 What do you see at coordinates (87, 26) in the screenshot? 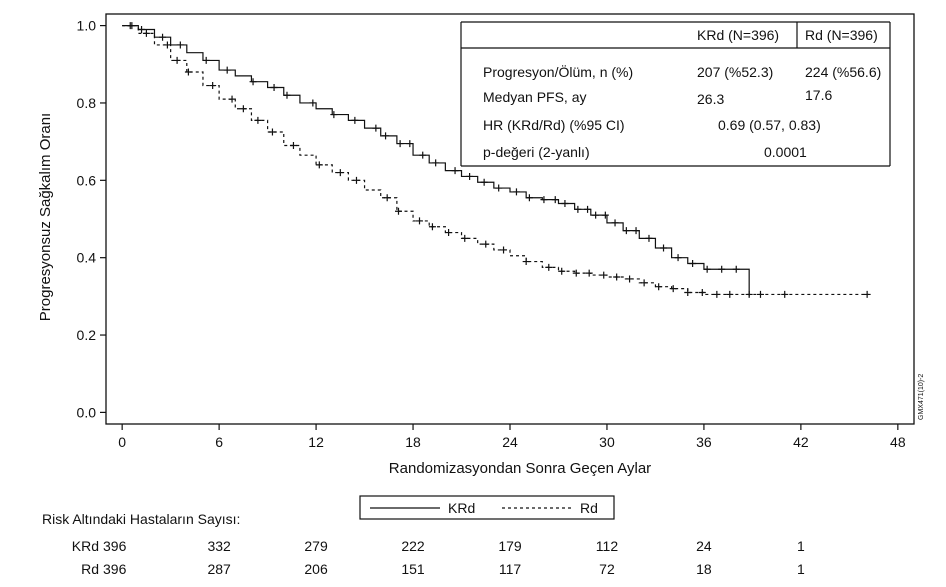
I see `y-tick-label: 1.0` at bounding box center [87, 26].